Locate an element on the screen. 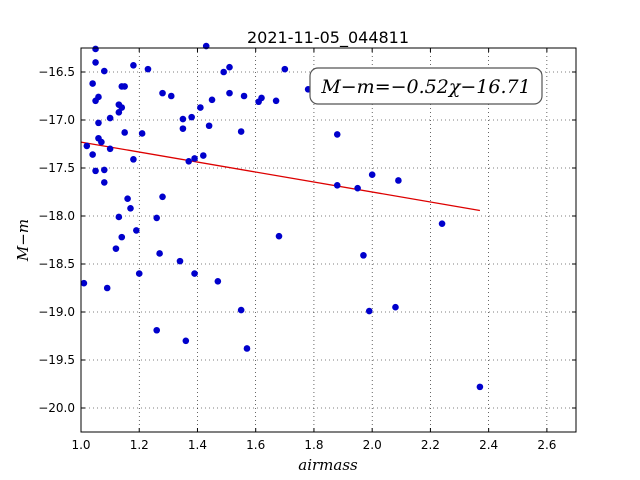 The height and width of the screenshot is (480, 640). y-tick-labels: −16.5 −17.0 −17.5 −18.0 −18.5 −19.0 −19.5 −20.0 is located at coordinates (56, 240).